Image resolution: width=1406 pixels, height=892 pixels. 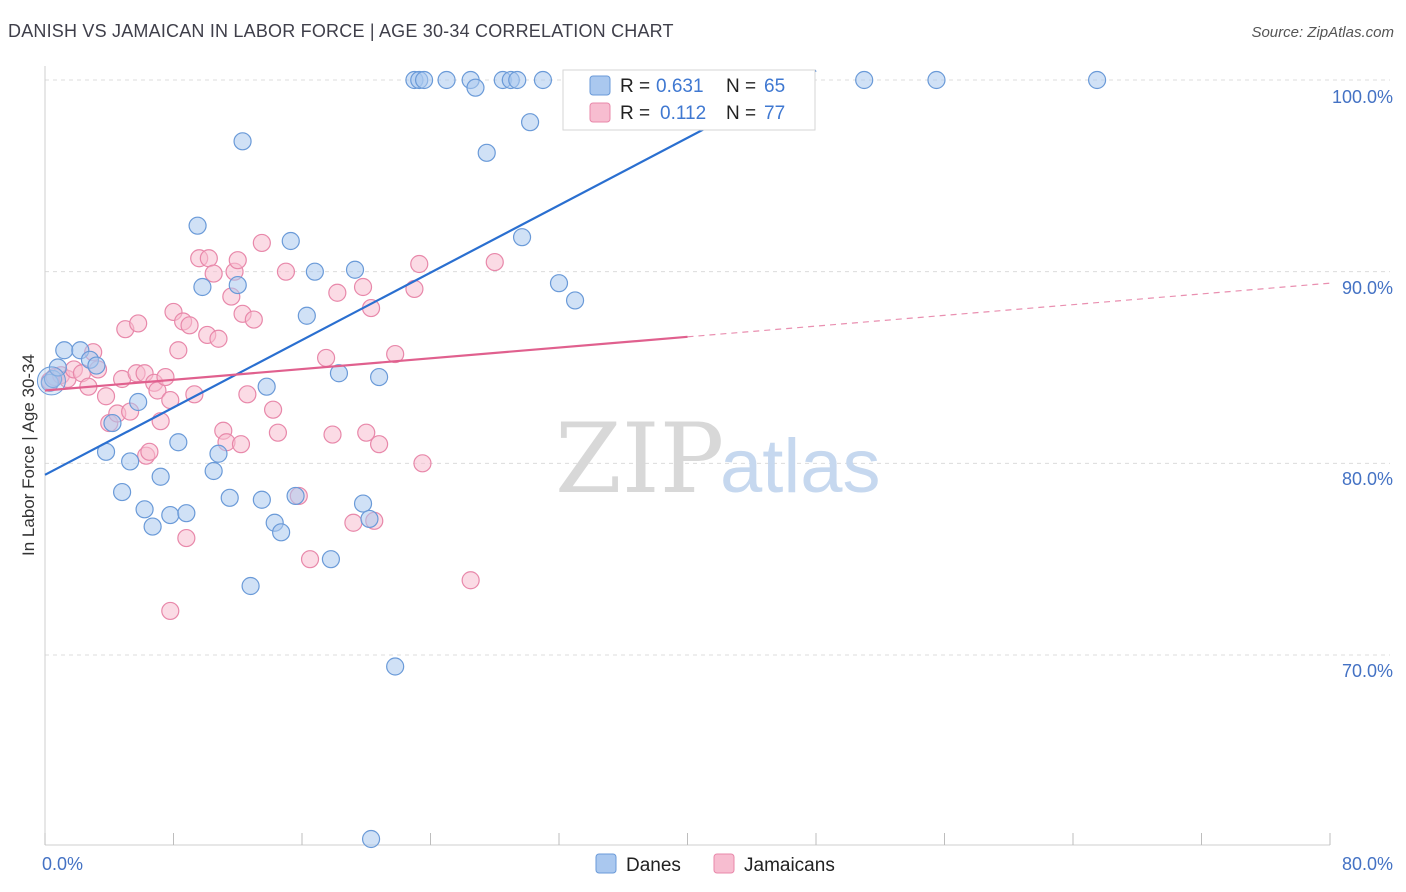 What do you see at coordinates (366, 363) in the screenshot?
I see `jamaicans-trend-line` at bounding box center [366, 363].